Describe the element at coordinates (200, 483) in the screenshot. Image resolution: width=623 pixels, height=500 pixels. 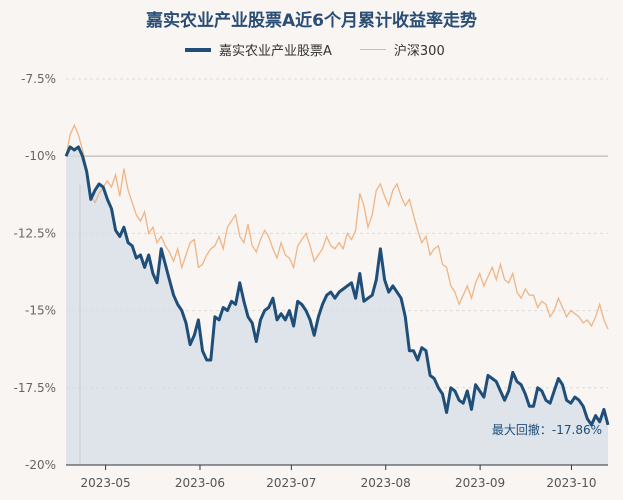
I see `x-tick-label: 2023-06` at that location.